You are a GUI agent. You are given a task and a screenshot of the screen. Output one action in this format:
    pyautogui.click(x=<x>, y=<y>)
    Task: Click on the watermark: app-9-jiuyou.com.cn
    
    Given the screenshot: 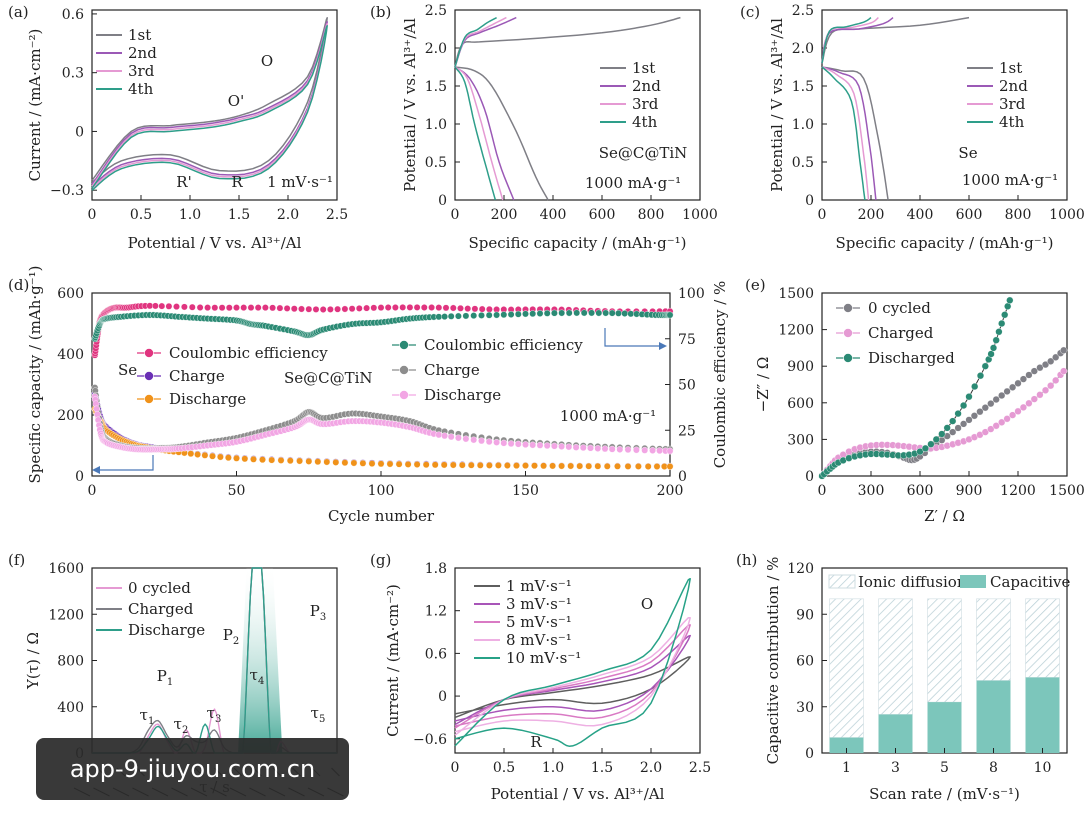 What is the action you would take?
    pyautogui.click(x=192, y=769)
    